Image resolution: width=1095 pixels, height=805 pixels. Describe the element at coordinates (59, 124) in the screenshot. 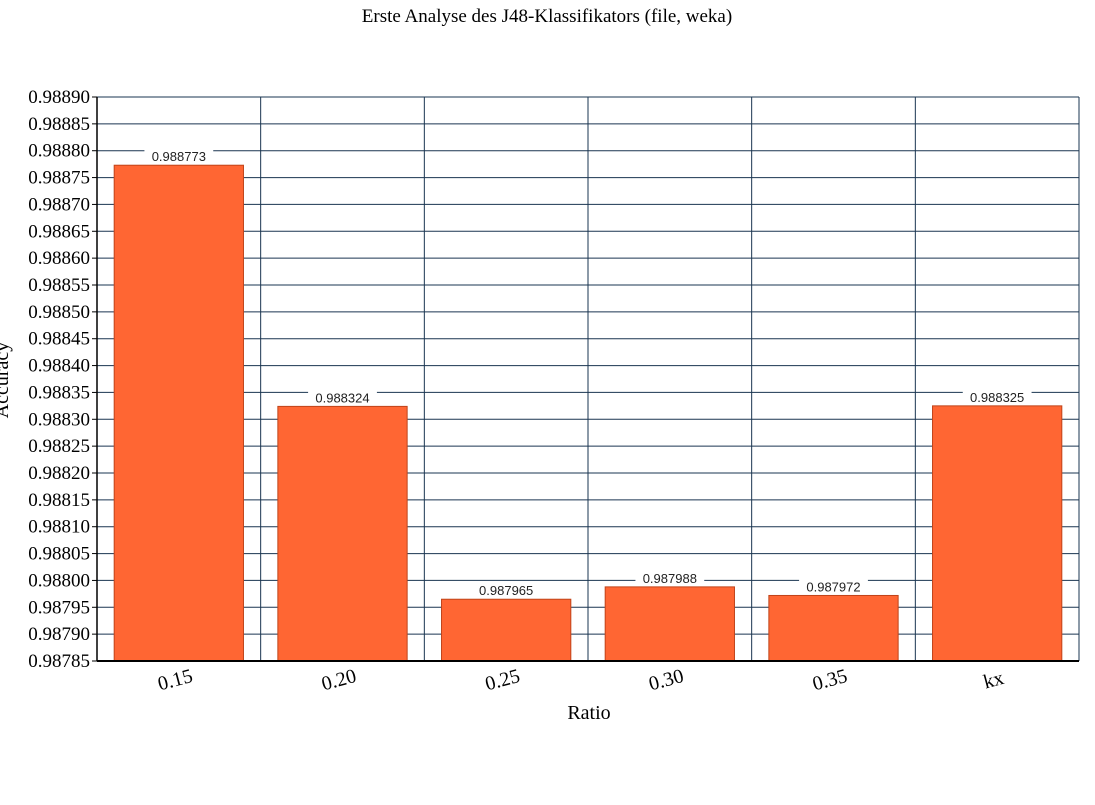

I see `y-tick-label: 0.98885` at that location.